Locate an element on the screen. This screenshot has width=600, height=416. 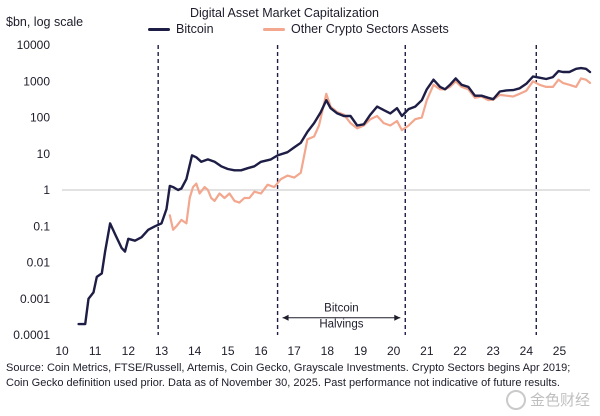
legend-item-bitcoin: Bitcoin is located at coordinates (181, 29).